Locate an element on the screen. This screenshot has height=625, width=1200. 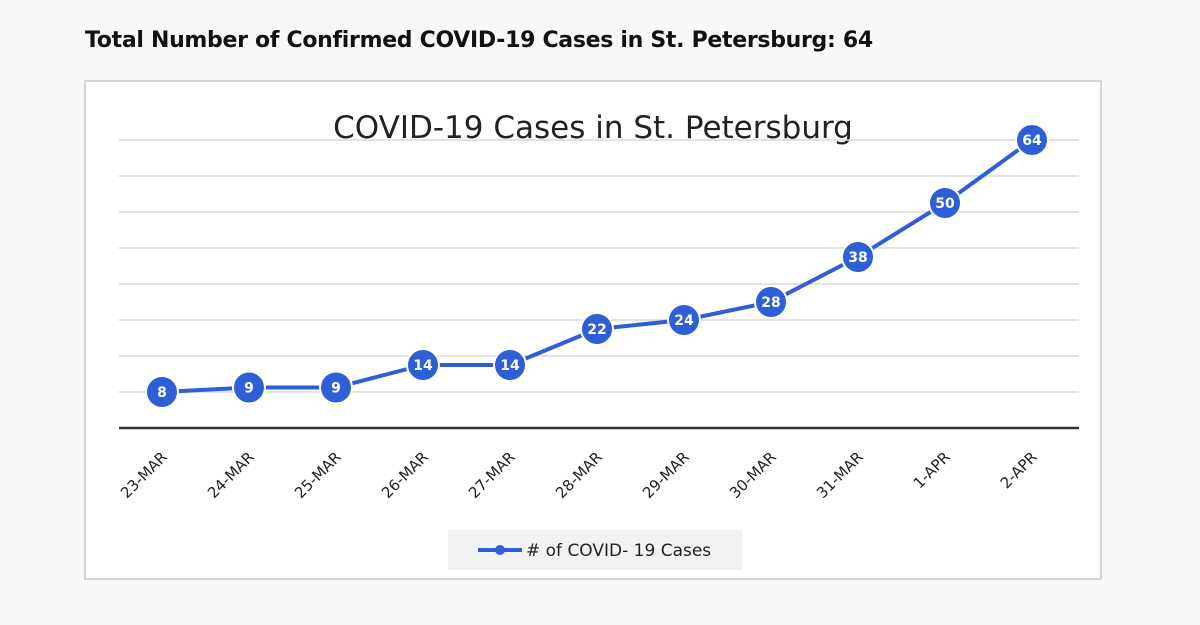
legend: # of COVID- 19 Cases is located at coordinates (595, 550).